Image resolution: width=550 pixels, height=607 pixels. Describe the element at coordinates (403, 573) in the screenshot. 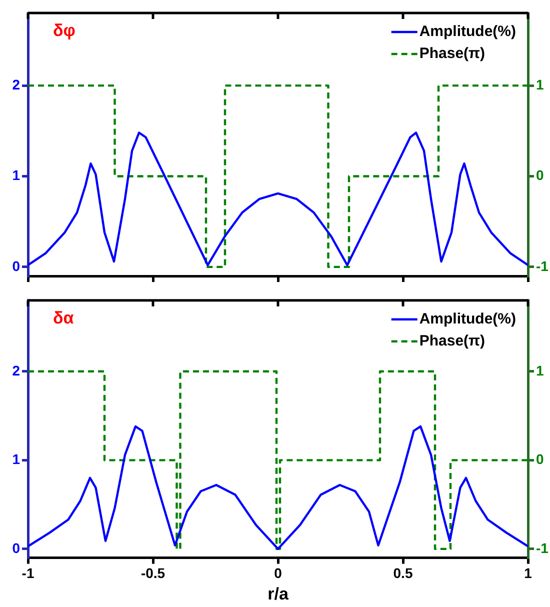

I see `x-tick-label: 0.5` at that location.